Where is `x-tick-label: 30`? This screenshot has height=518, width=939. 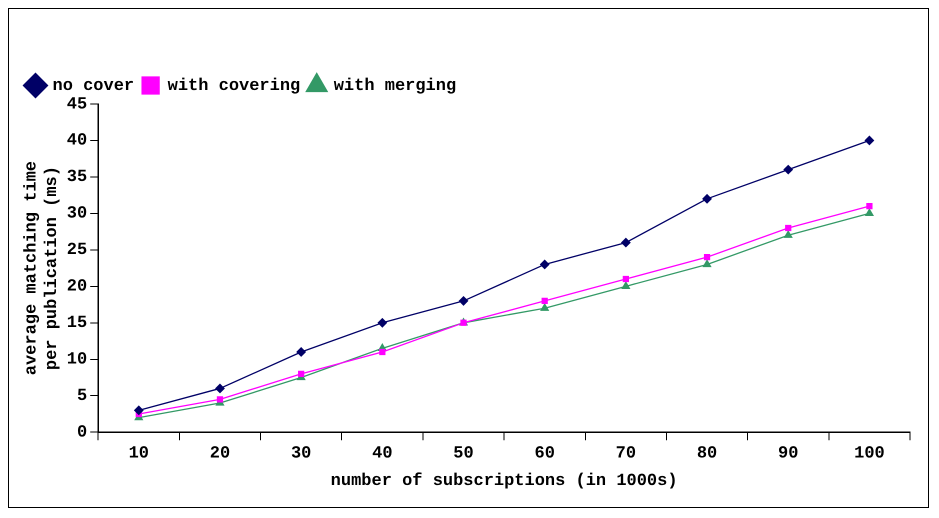
x-tick-label: 30 is located at coordinates (301, 454).